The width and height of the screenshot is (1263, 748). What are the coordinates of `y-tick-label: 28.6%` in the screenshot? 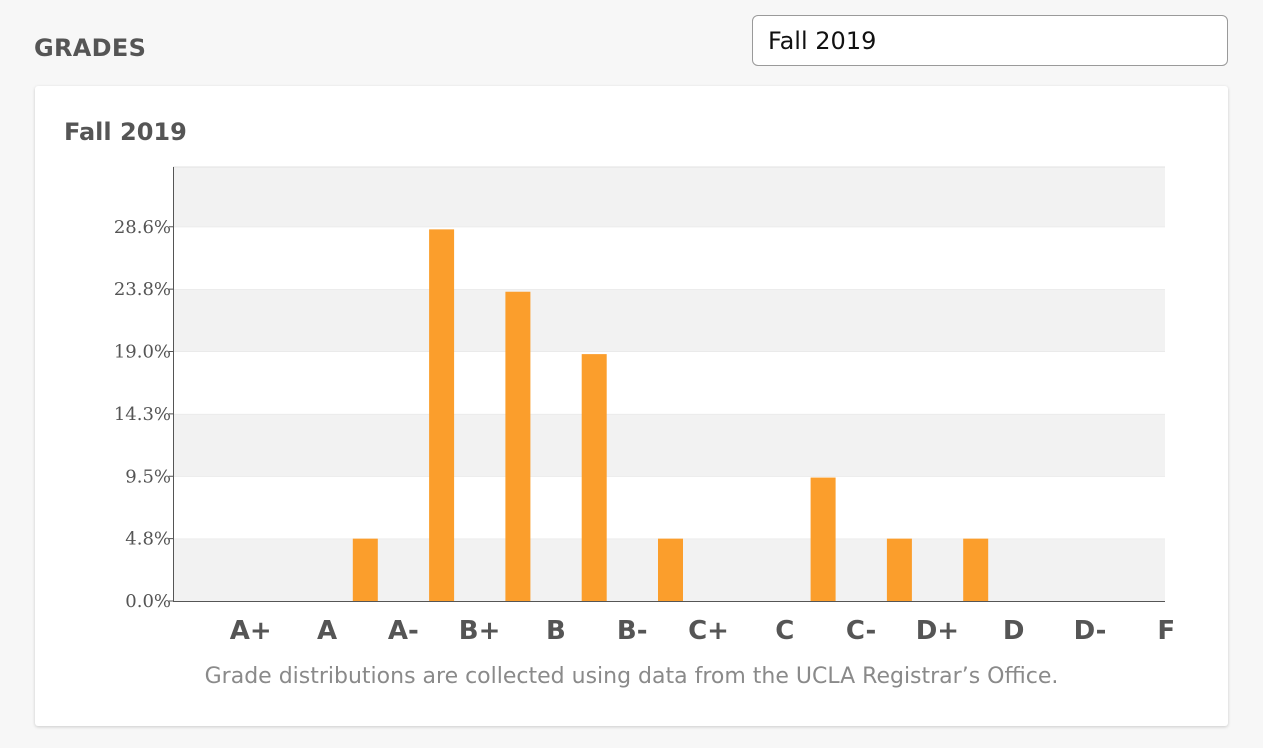 It's located at (142, 227).